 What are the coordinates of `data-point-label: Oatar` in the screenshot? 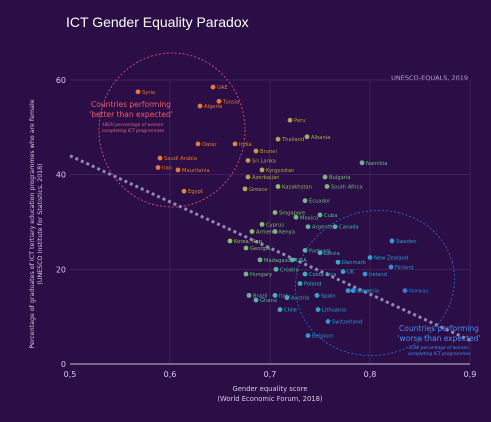 It's located at (209, 145).